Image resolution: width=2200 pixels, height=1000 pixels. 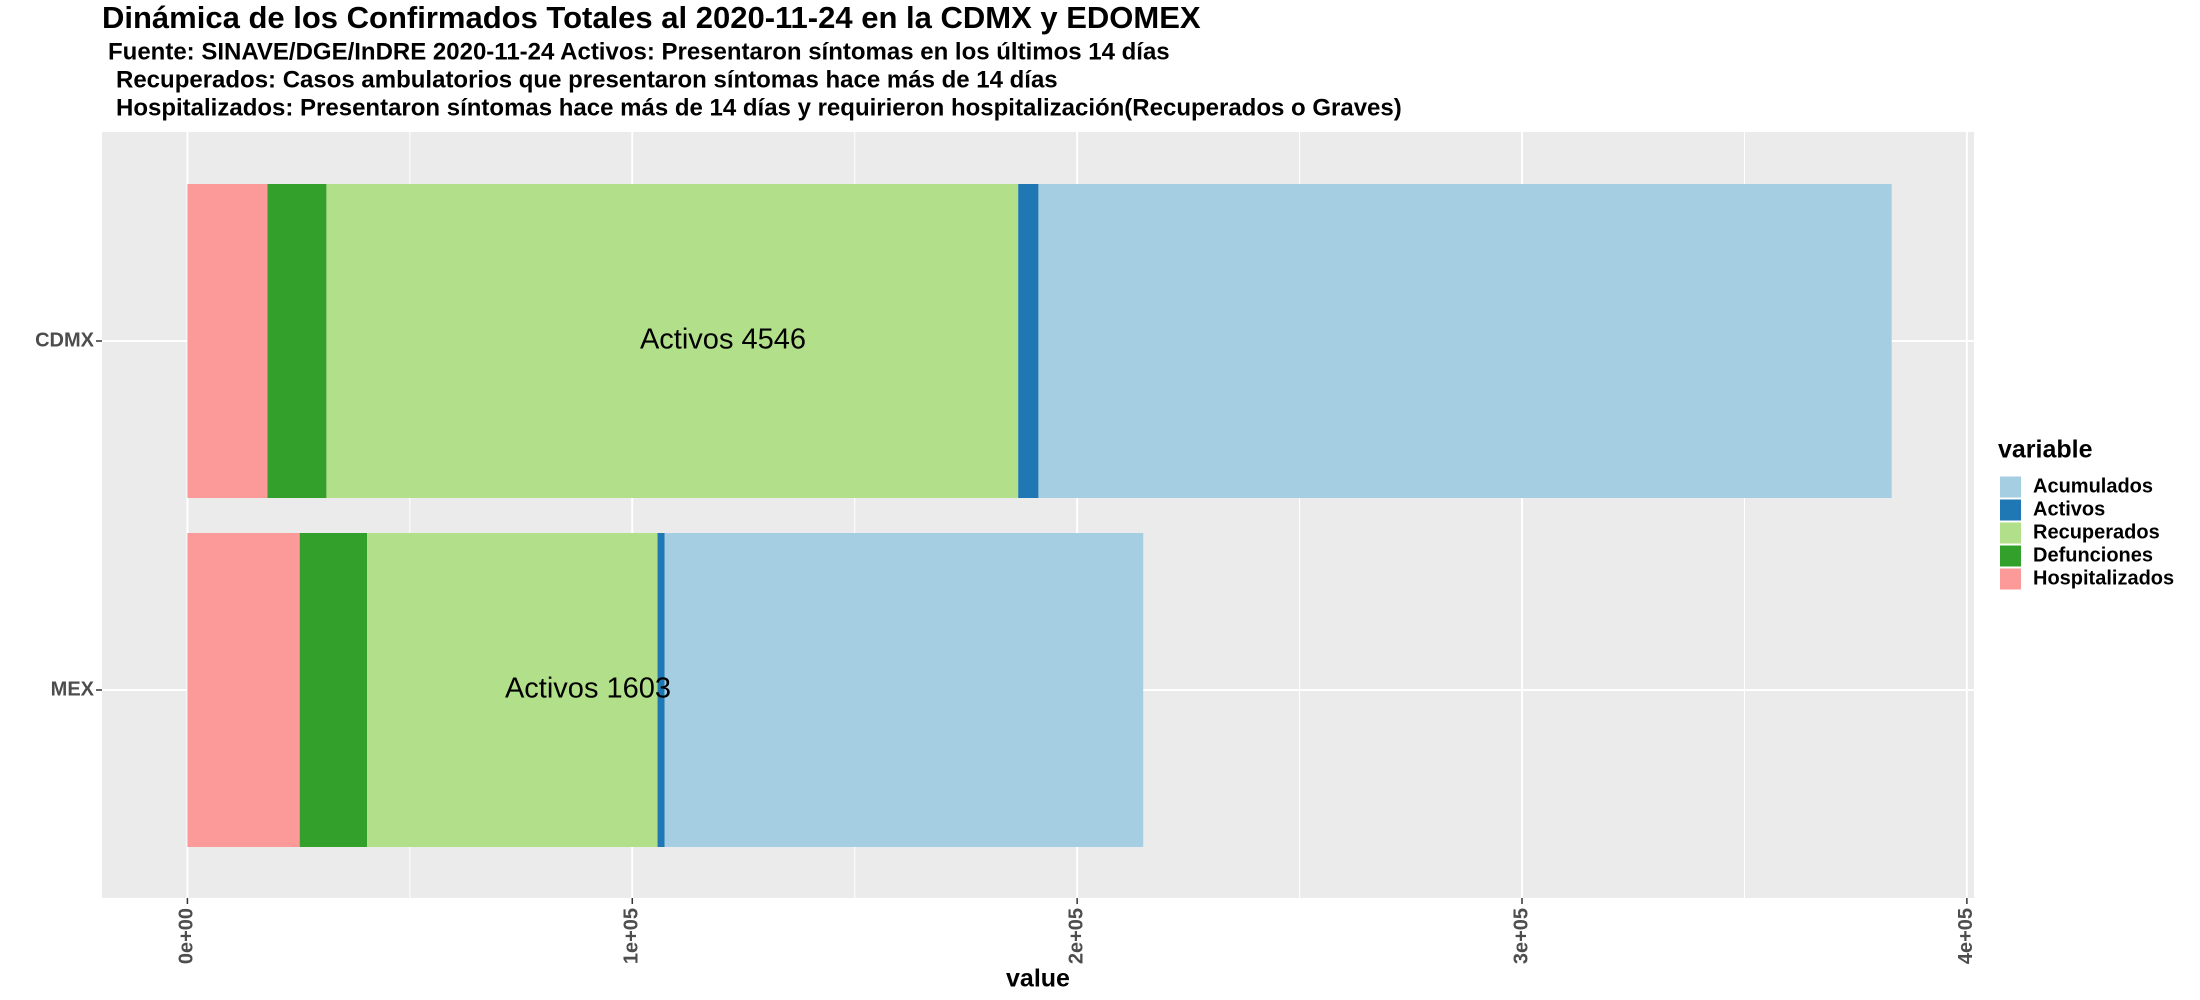 I want to click on legend-label: Activos, so click(x=2069, y=509).